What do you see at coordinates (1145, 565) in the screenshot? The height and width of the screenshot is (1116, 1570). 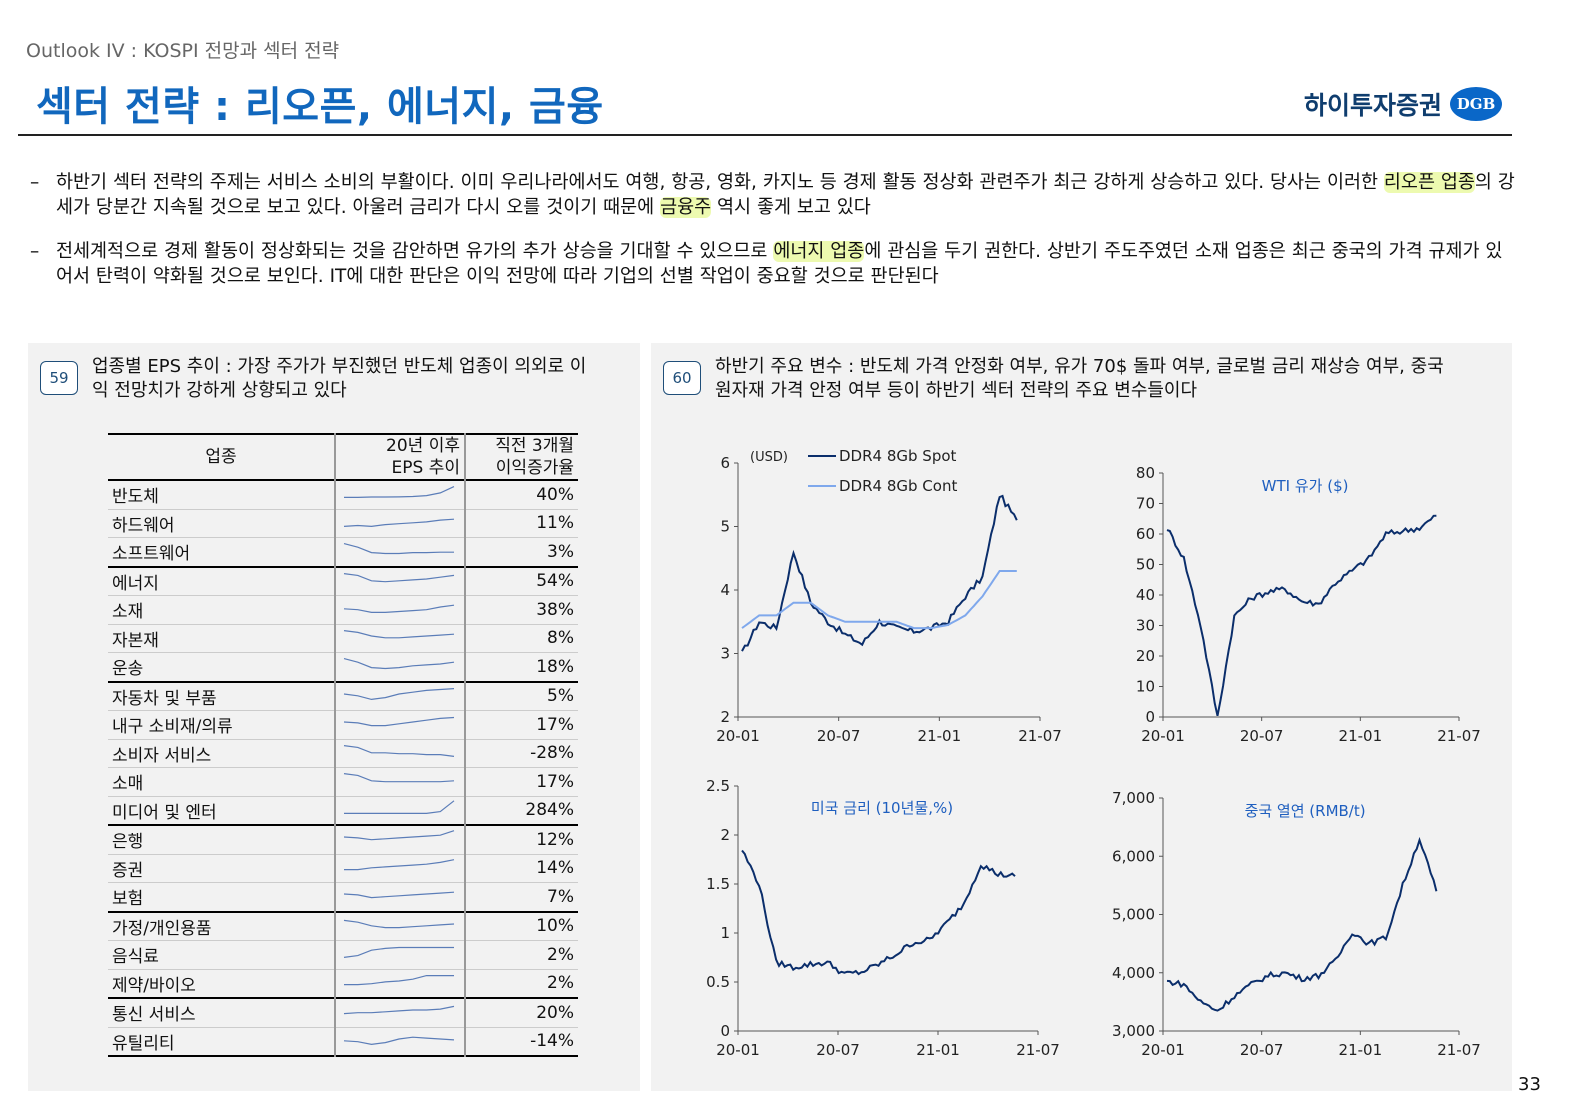 I see `y-tick-label: 50` at bounding box center [1145, 565].